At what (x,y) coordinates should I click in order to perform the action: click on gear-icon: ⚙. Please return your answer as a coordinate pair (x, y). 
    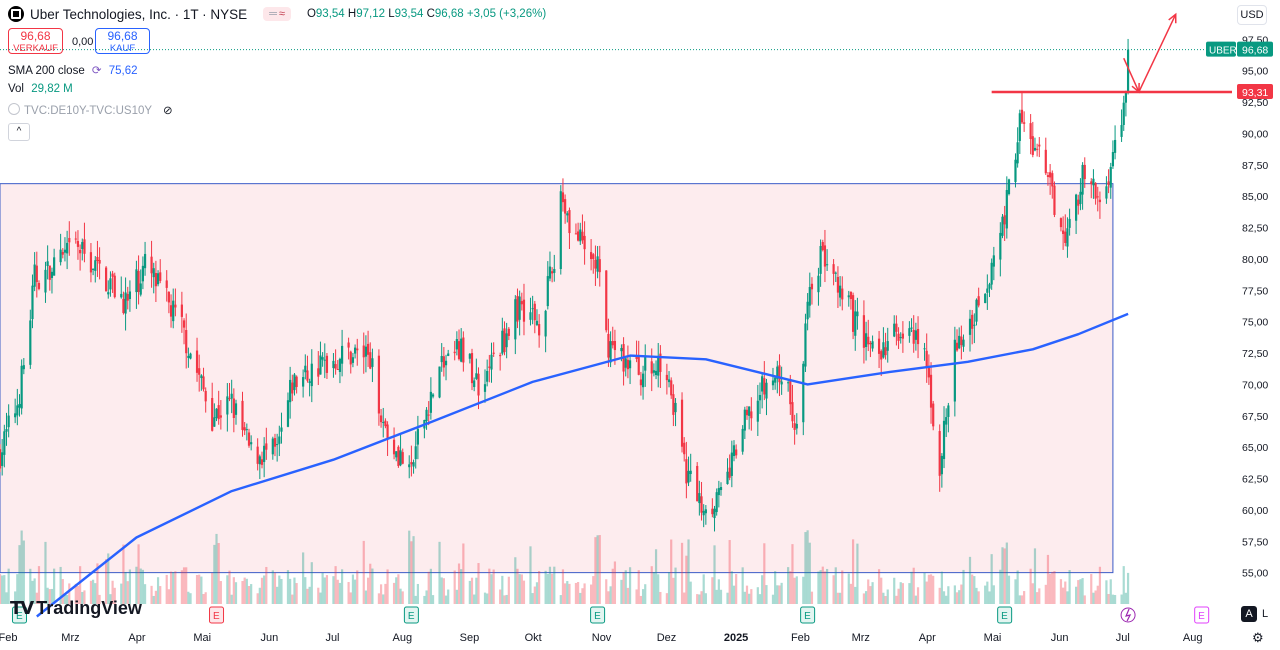
    Looking at the image, I should click on (1258, 637).